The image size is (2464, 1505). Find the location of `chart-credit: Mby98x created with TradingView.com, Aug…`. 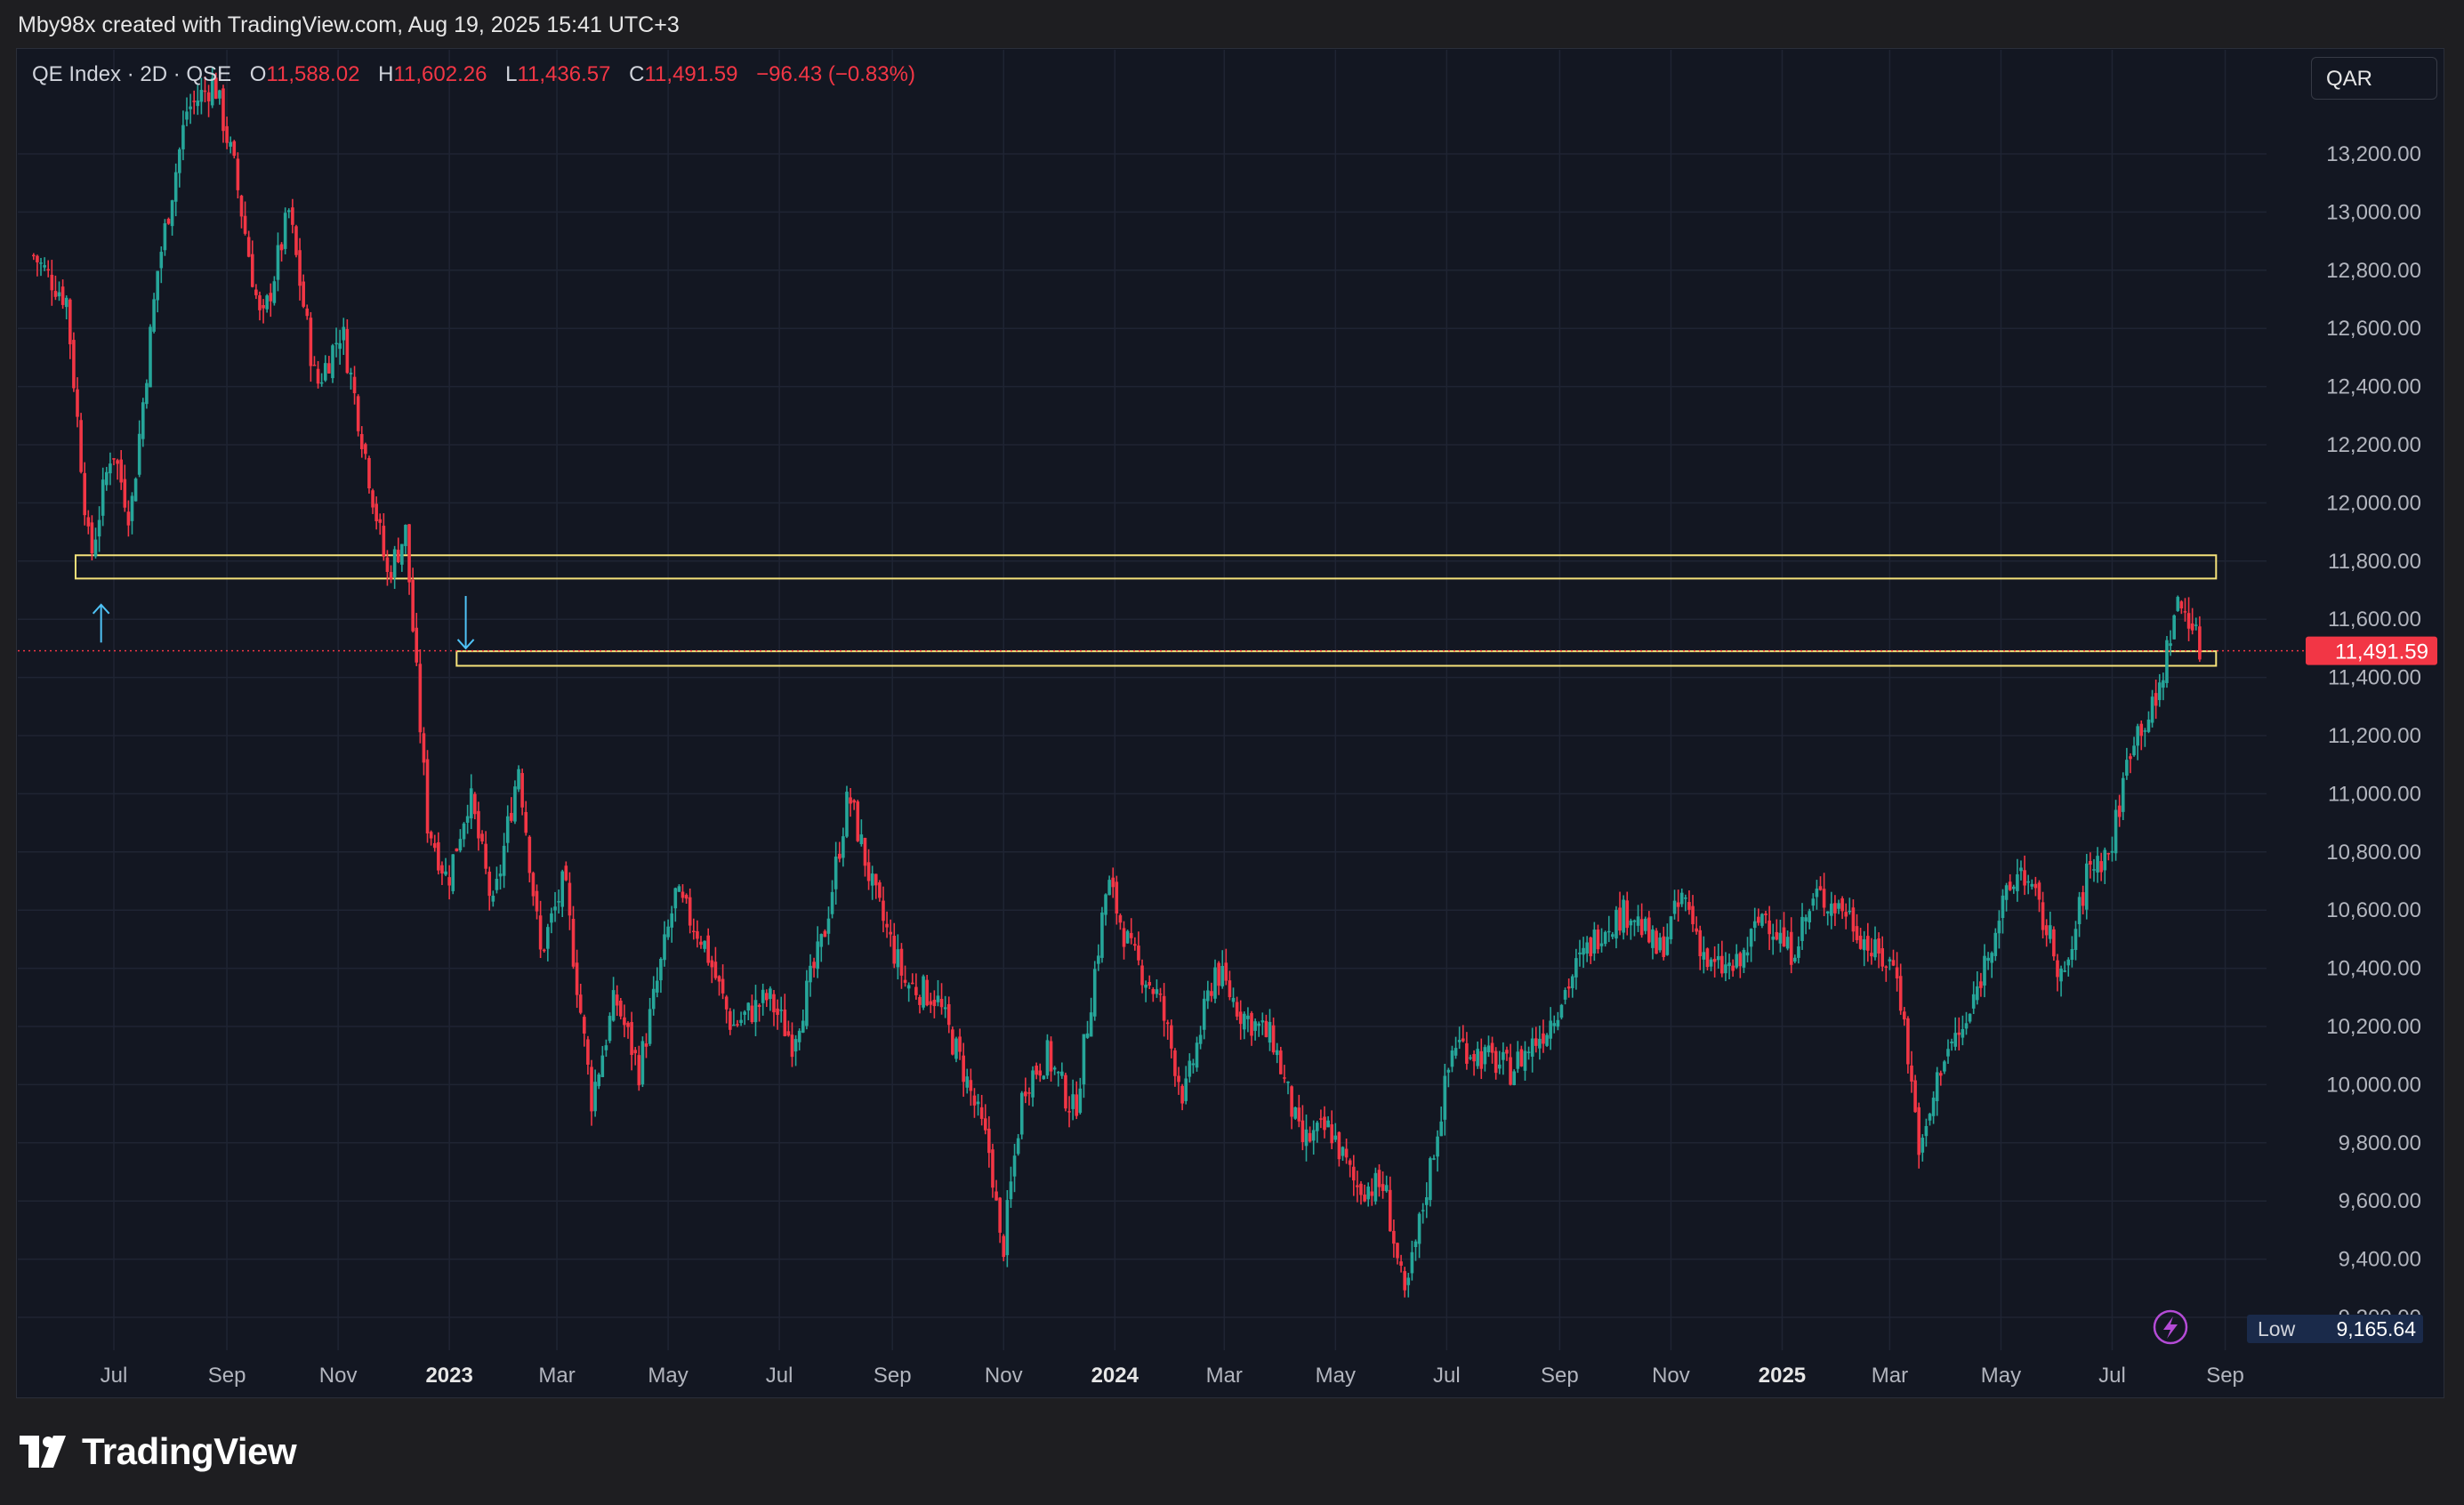

chart-credit: Mby98x created with TradingView.com, Aug… is located at coordinates (349, 24).